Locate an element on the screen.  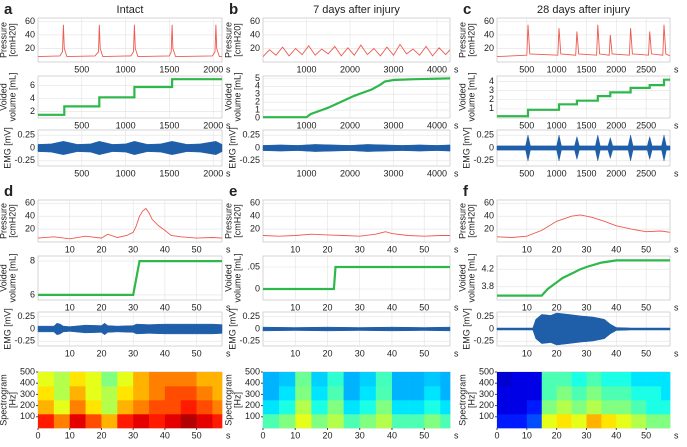
y-tick-label: 2 is located at coordinates (491, 99).